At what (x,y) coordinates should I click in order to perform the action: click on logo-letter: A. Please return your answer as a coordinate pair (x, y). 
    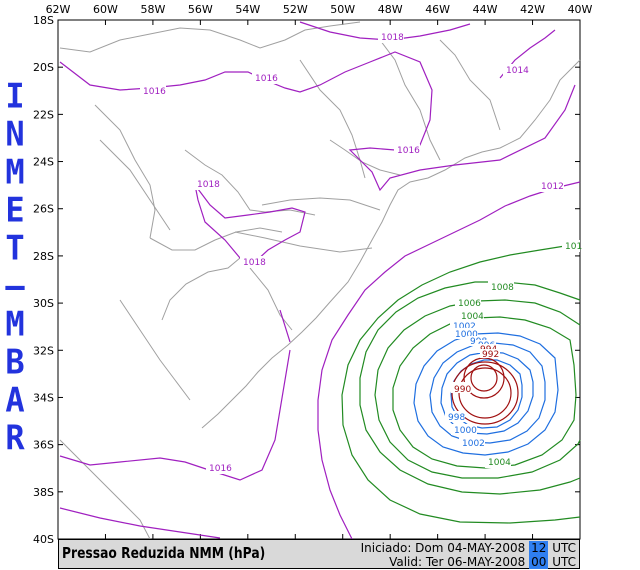
    Looking at the image, I should click on (15, 400).